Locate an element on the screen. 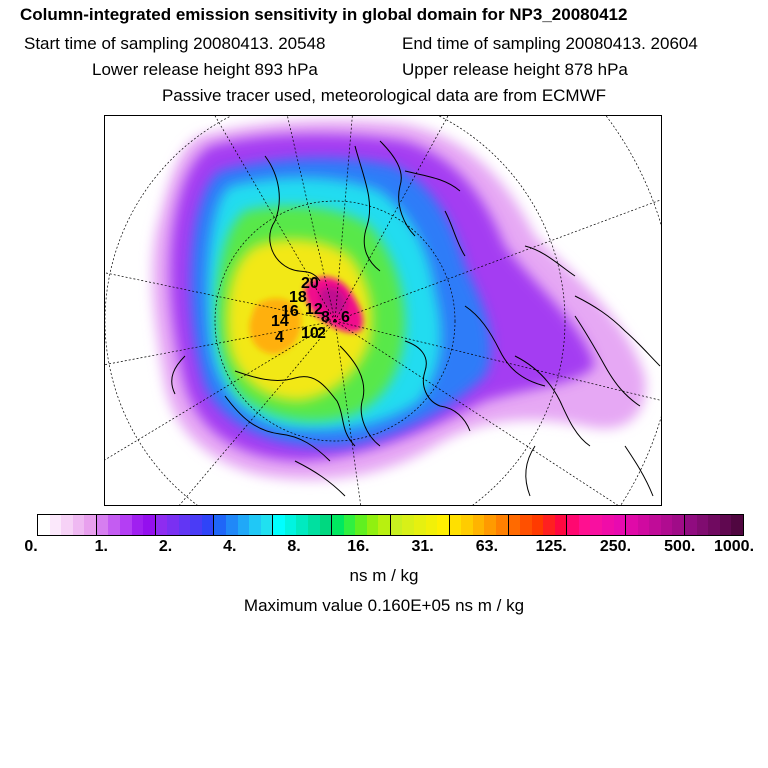 The height and width of the screenshot is (768, 768). upper-release-label: Upper release height 878 hPa is located at coordinates (515, 69).